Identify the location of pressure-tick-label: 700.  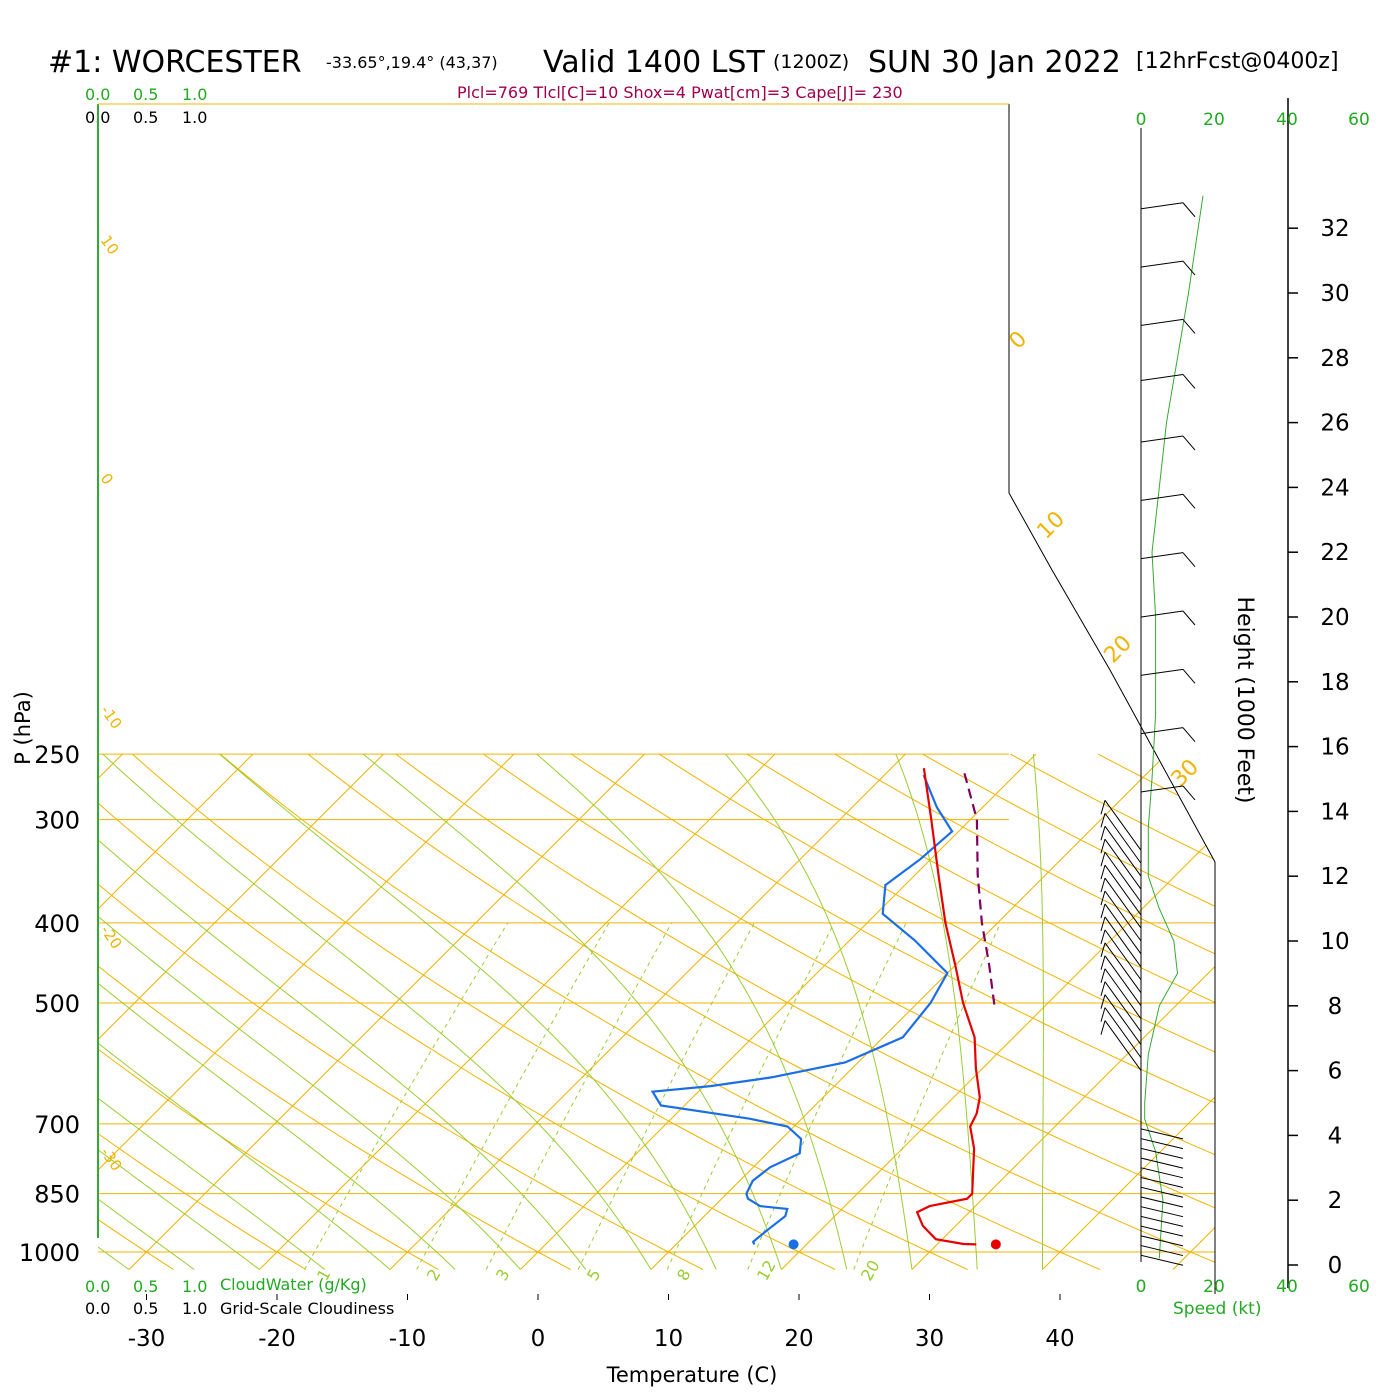
(57, 1125).